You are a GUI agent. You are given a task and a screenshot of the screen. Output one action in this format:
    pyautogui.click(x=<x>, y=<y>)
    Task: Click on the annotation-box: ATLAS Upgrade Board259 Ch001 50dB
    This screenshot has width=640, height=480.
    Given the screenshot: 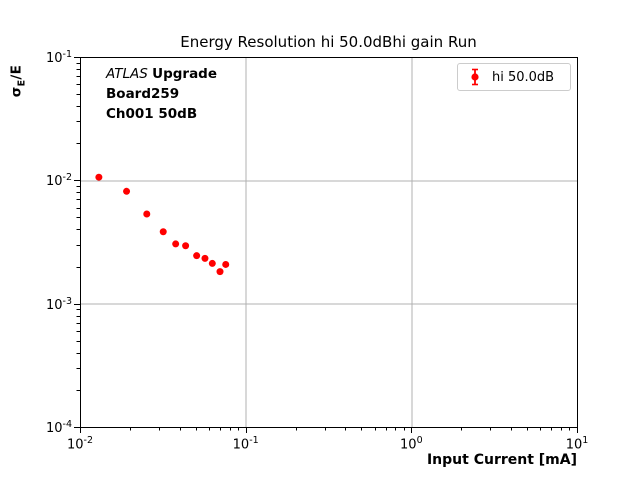 What is the action you would take?
    pyautogui.click(x=161, y=94)
    